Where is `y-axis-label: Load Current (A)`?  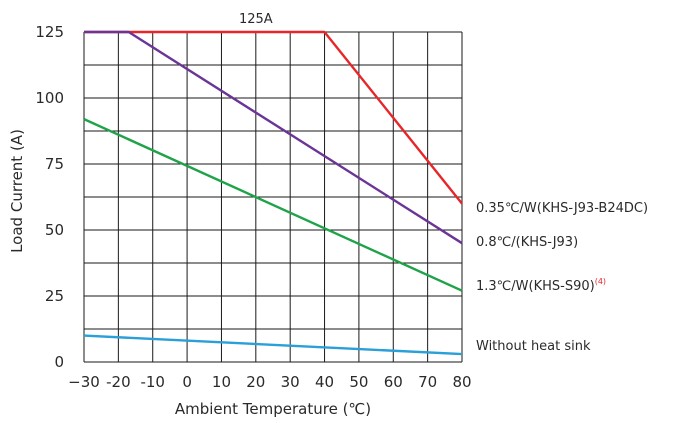 y-axis-label: Load Current (A) is located at coordinates (17, 191).